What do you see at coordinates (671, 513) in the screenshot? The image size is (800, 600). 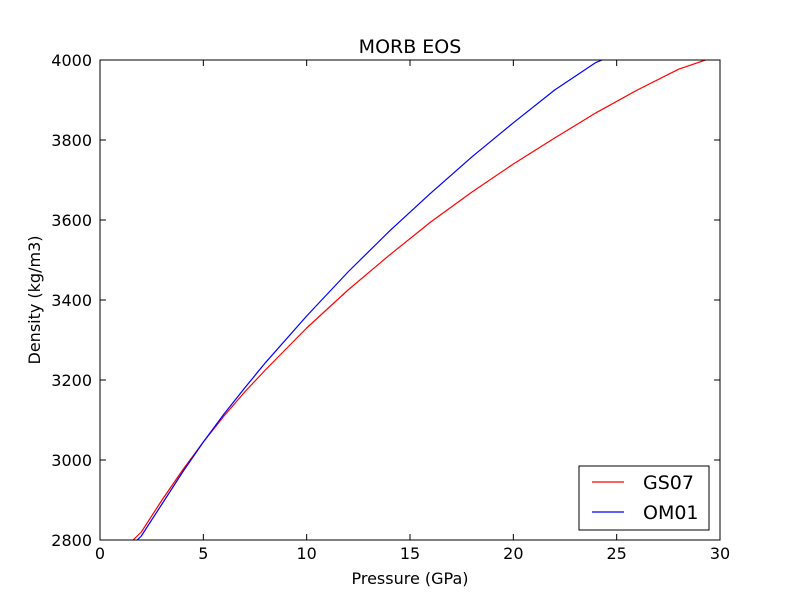 I see `legend-label-om01: OM01` at bounding box center [671, 513].